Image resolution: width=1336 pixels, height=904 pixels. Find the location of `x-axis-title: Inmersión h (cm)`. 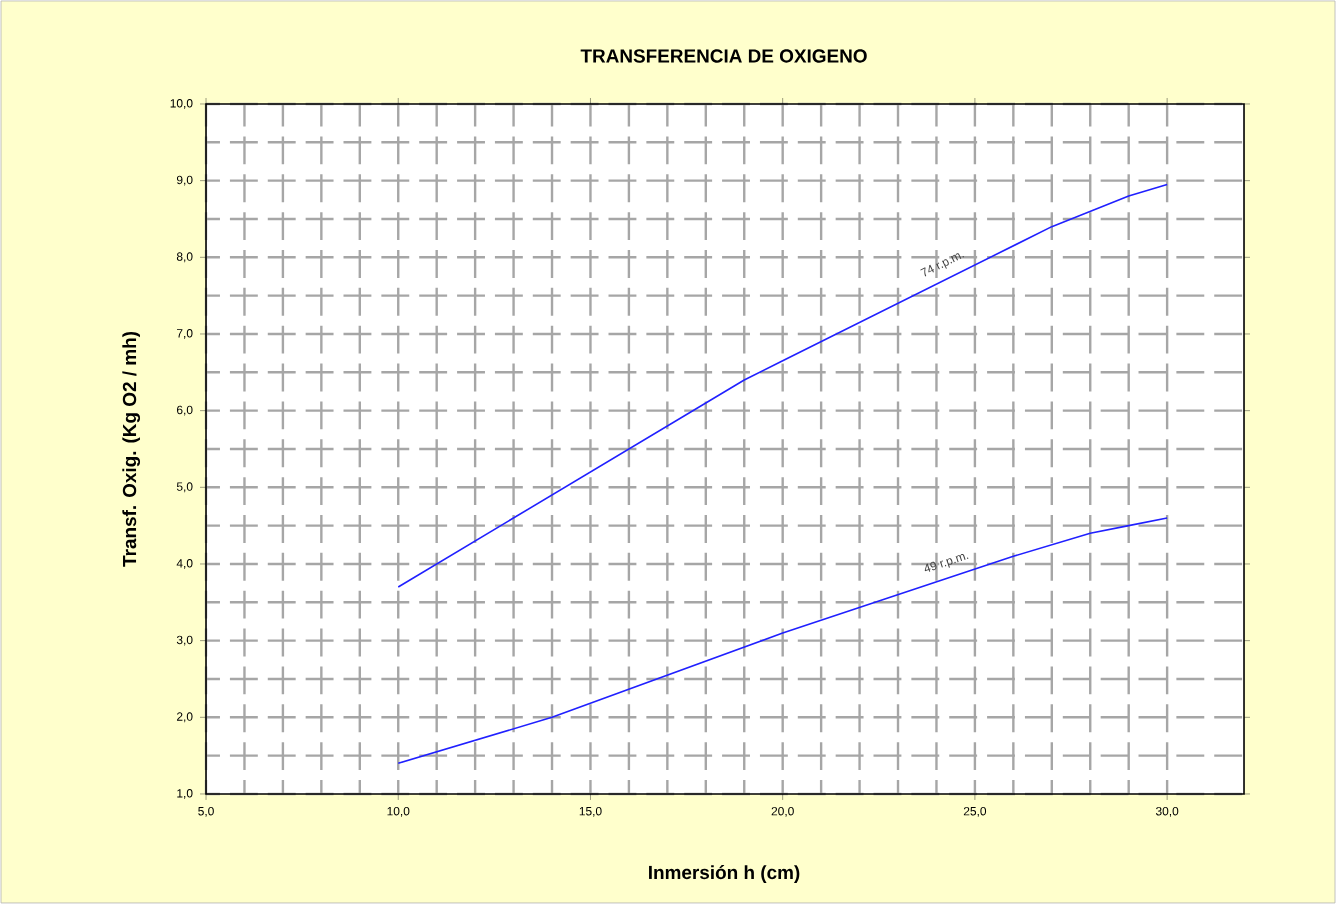

x-axis-title: Inmersión h (cm) is located at coordinates (724, 874).